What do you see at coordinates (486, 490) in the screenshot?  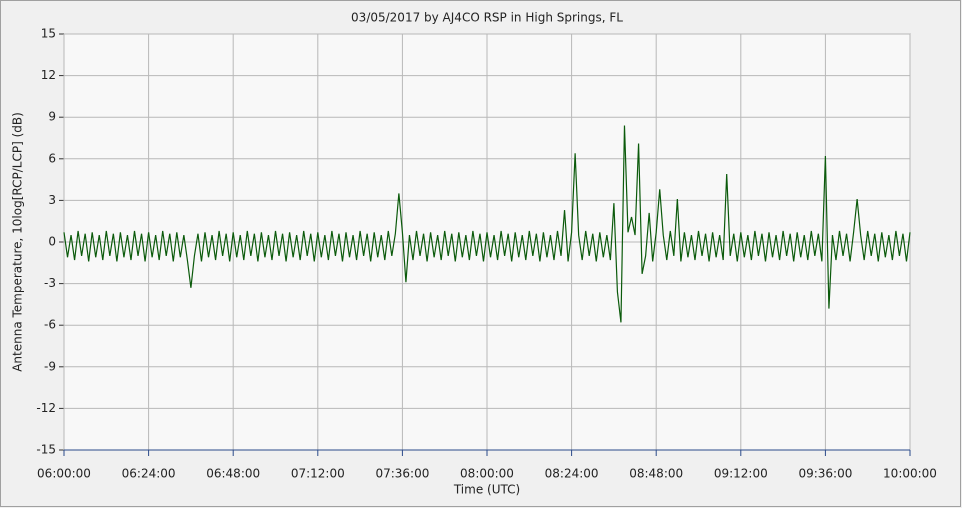 I see `x-axis-label: Time (UTC)` at bounding box center [486, 490].